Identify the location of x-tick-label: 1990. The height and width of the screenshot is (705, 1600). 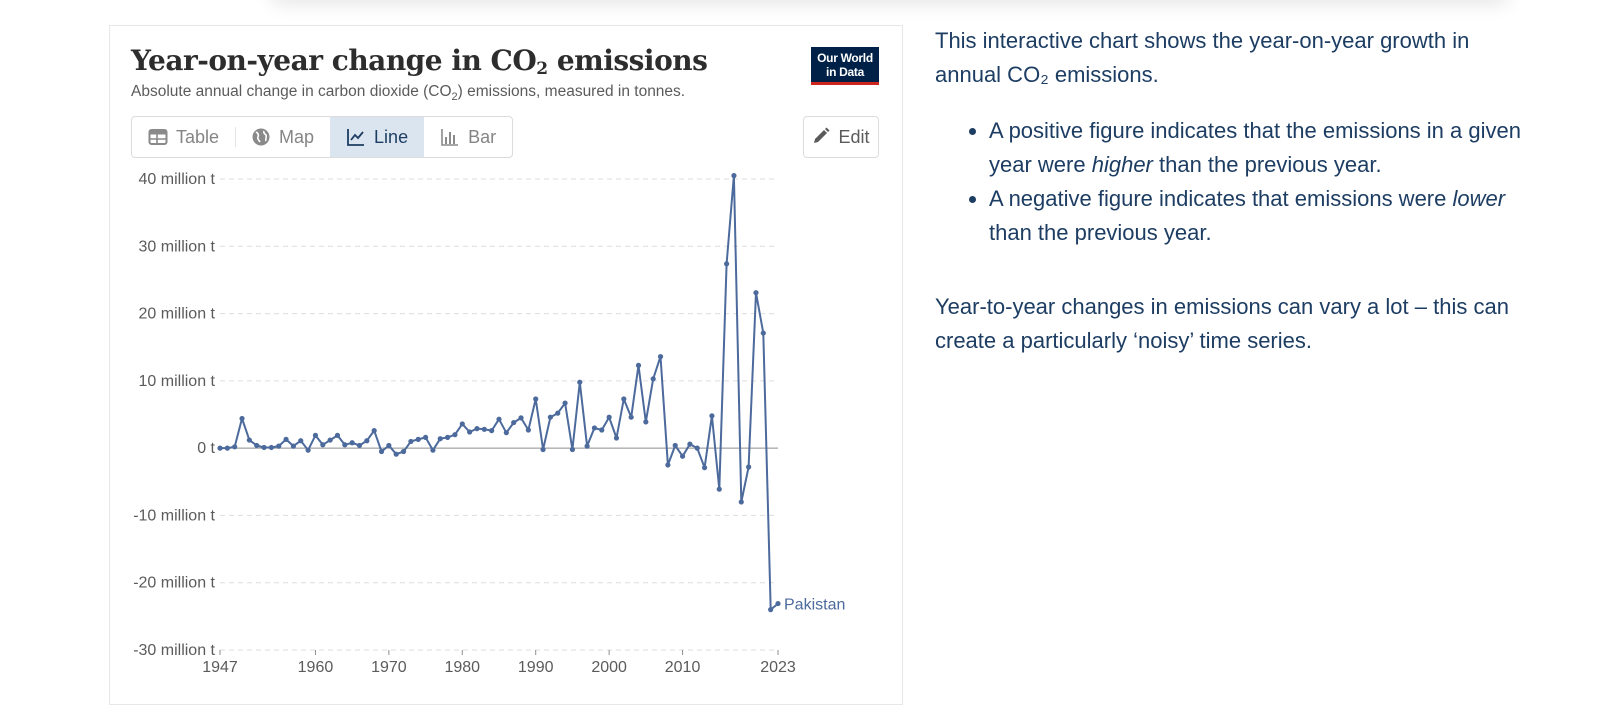
(536, 667).